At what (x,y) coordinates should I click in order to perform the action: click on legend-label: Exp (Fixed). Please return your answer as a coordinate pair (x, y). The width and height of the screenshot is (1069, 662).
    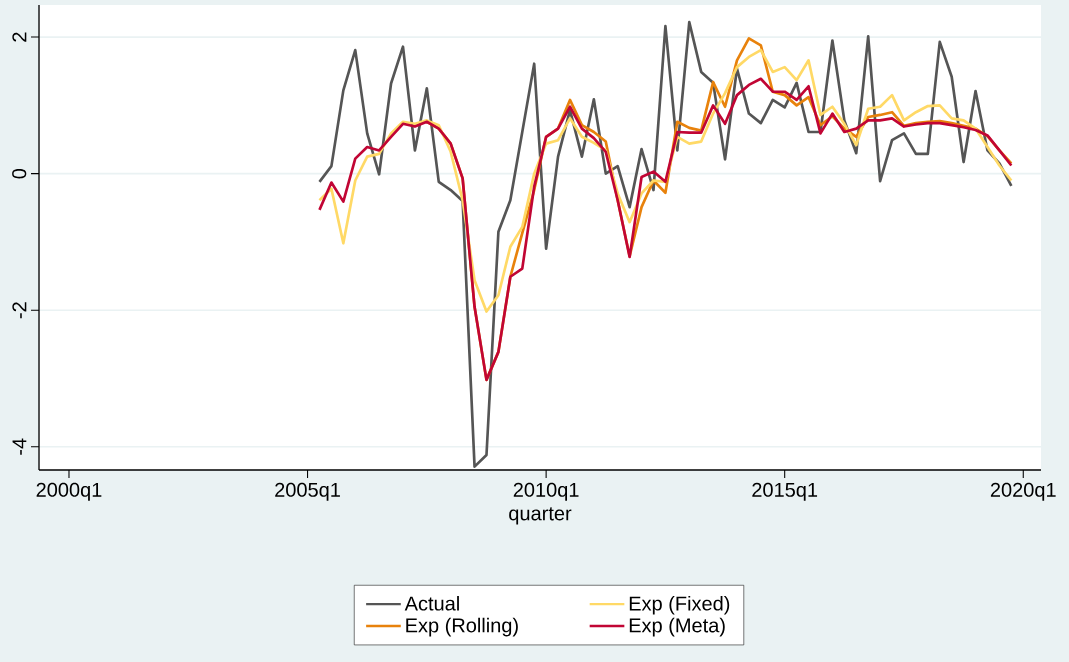
    Looking at the image, I should click on (679, 605).